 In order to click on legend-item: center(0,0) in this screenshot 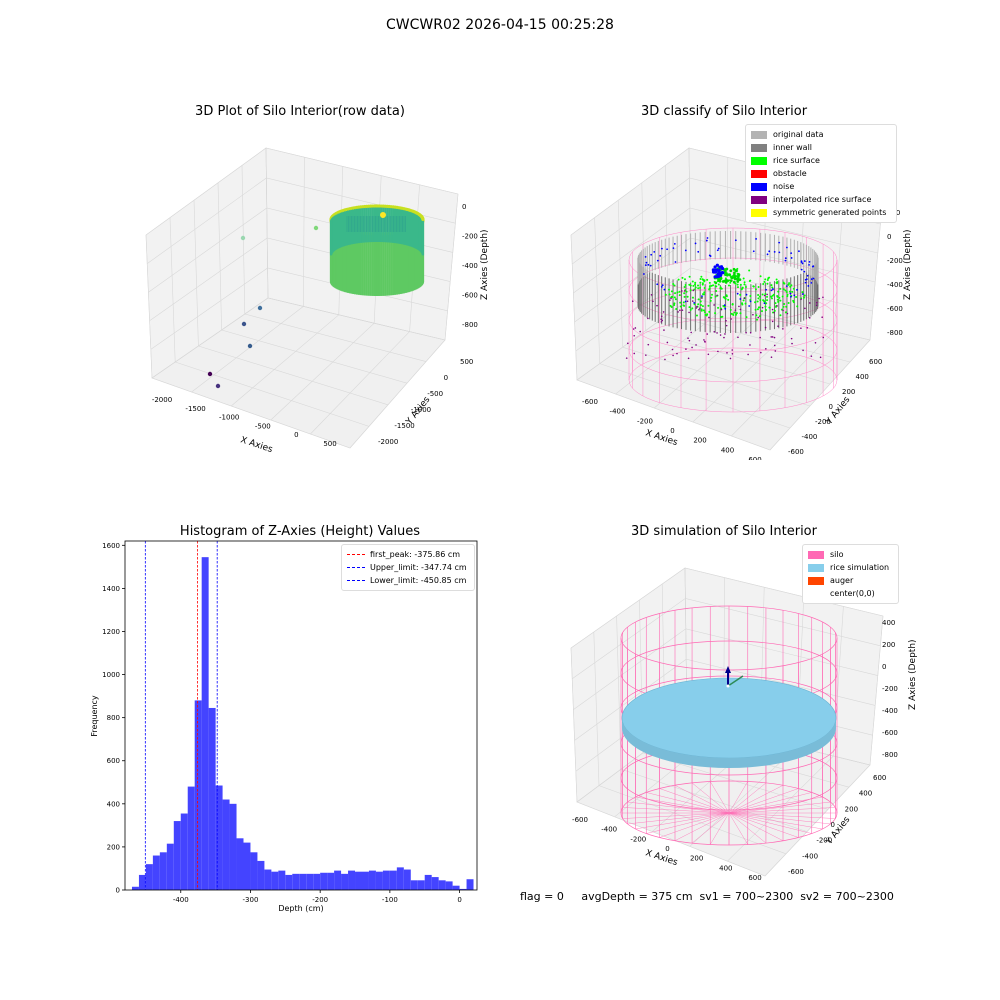, I will do `click(850, 593)`.